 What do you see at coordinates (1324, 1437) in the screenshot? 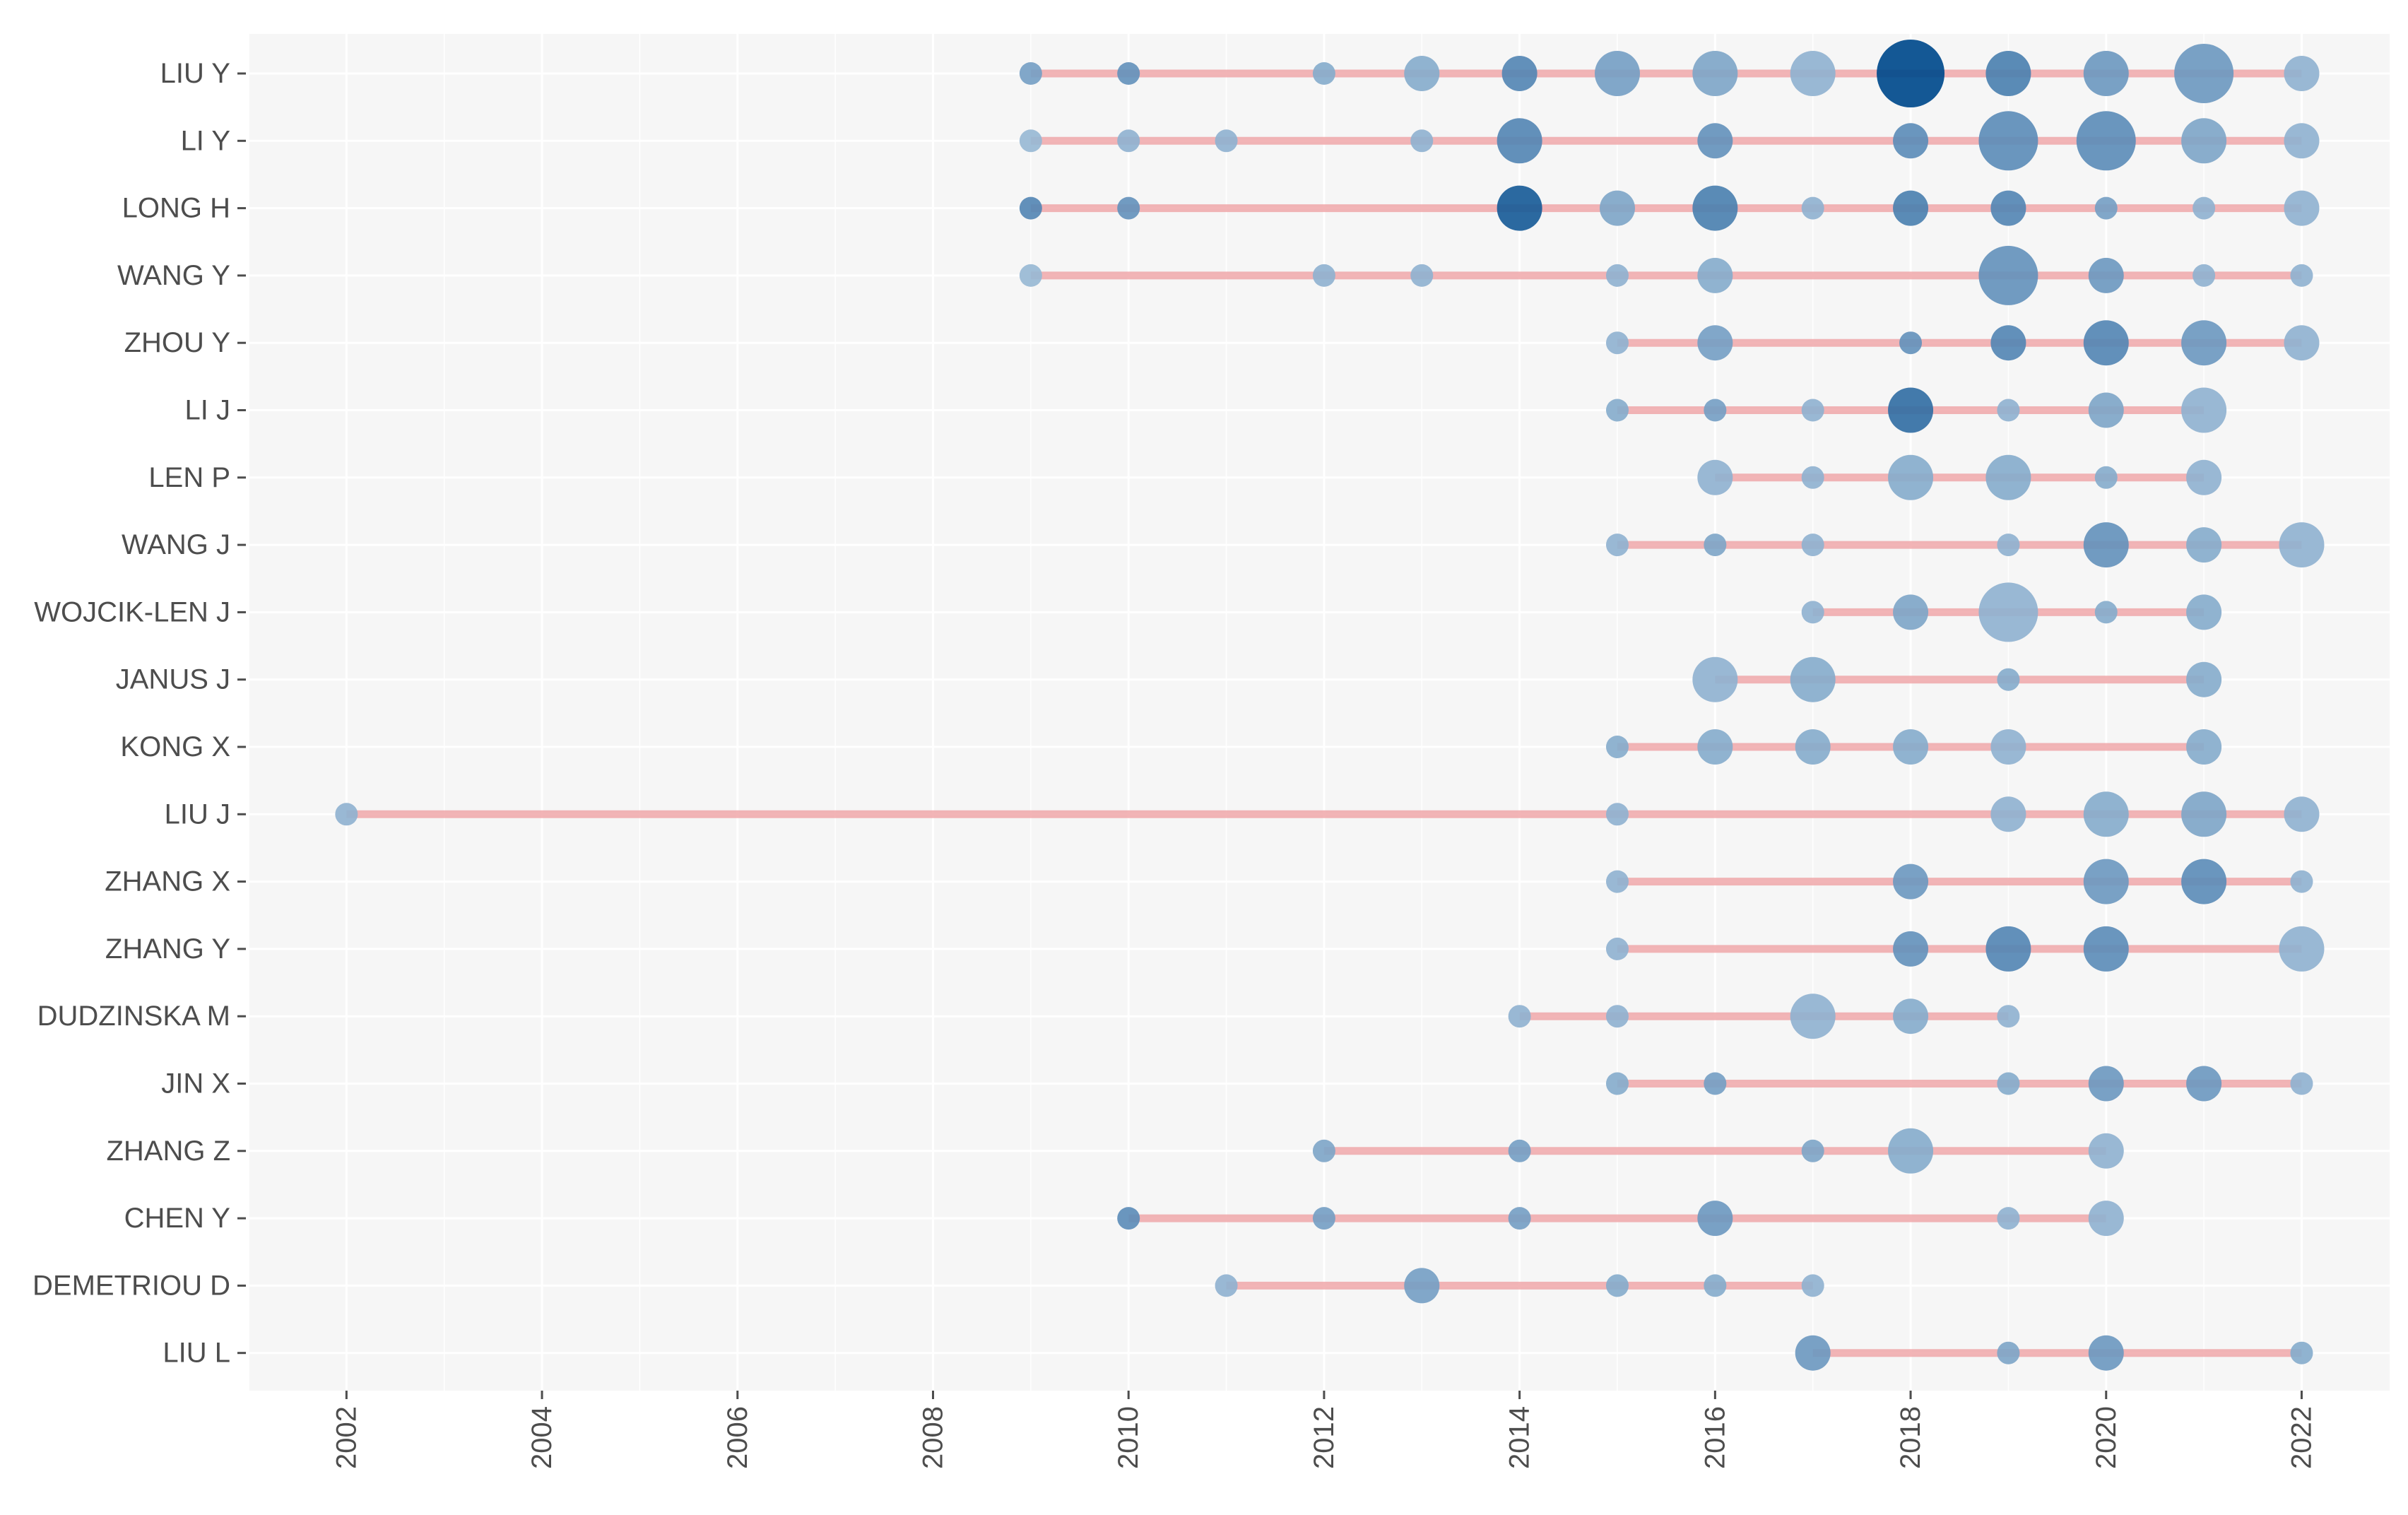
I see `x-tick-label: 2012` at bounding box center [1324, 1437].